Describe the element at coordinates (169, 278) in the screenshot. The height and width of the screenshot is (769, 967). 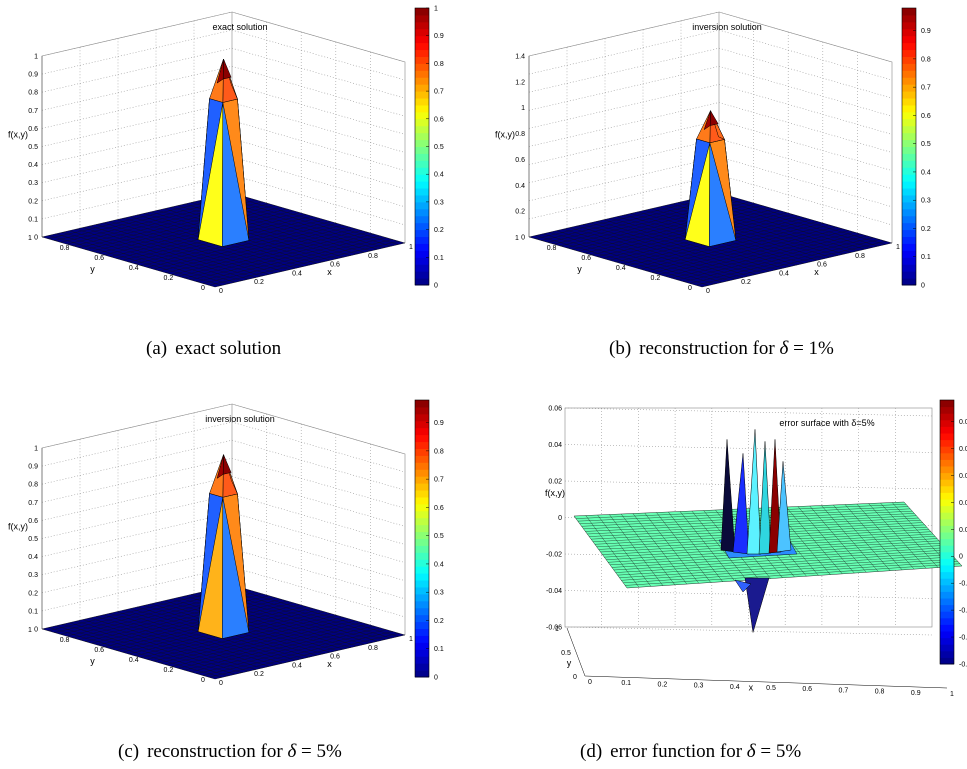
I see `pa-y-tick: 0.2` at that location.